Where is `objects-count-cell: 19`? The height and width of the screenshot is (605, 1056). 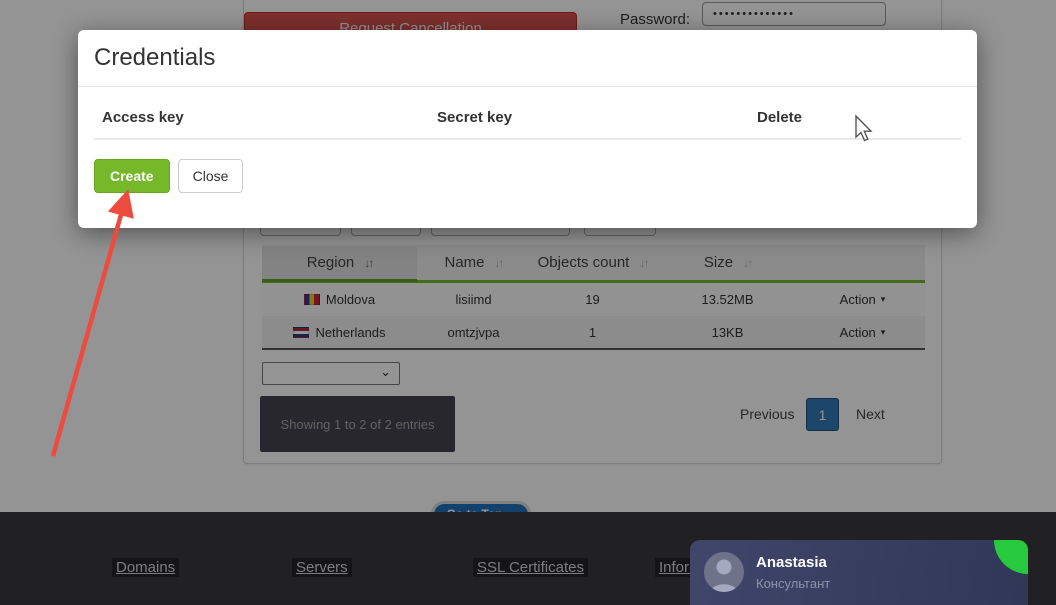 objects-count-cell: 19 is located at coordinates (592, 299).